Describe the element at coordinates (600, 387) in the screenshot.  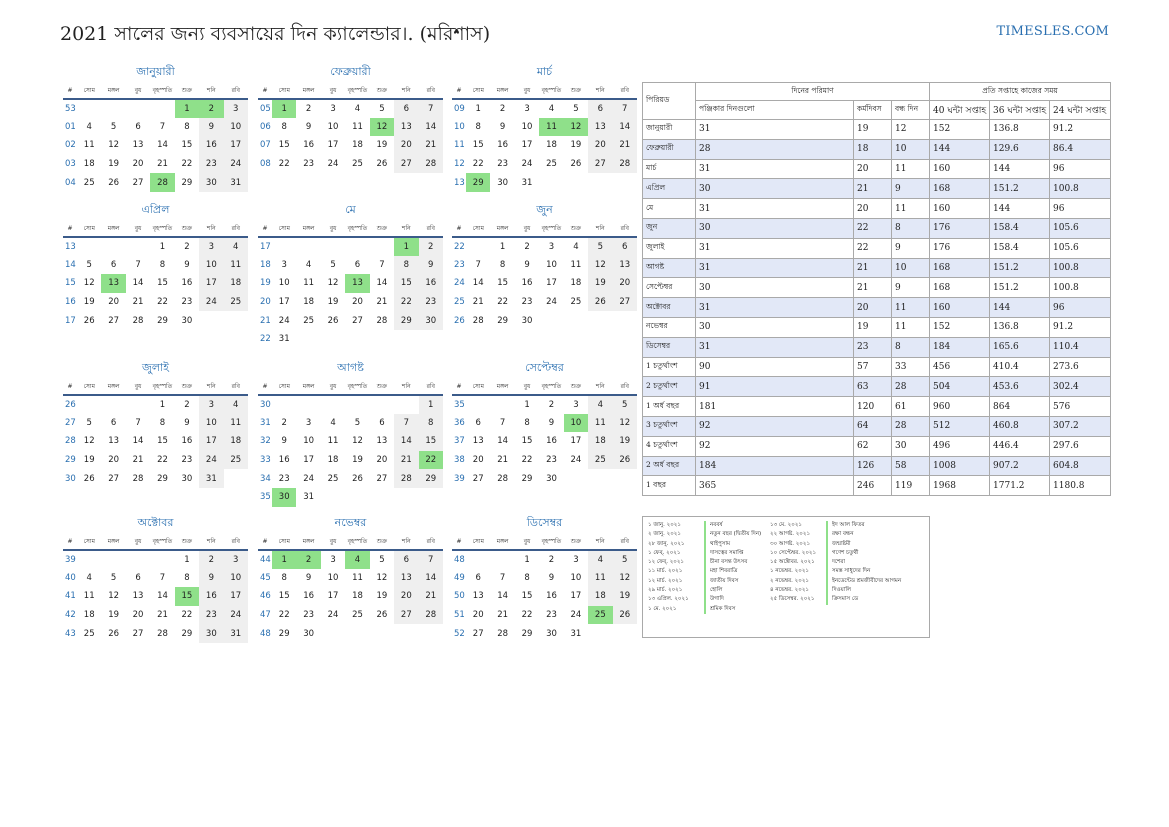
I see `weekday-header: শনি` at that location.